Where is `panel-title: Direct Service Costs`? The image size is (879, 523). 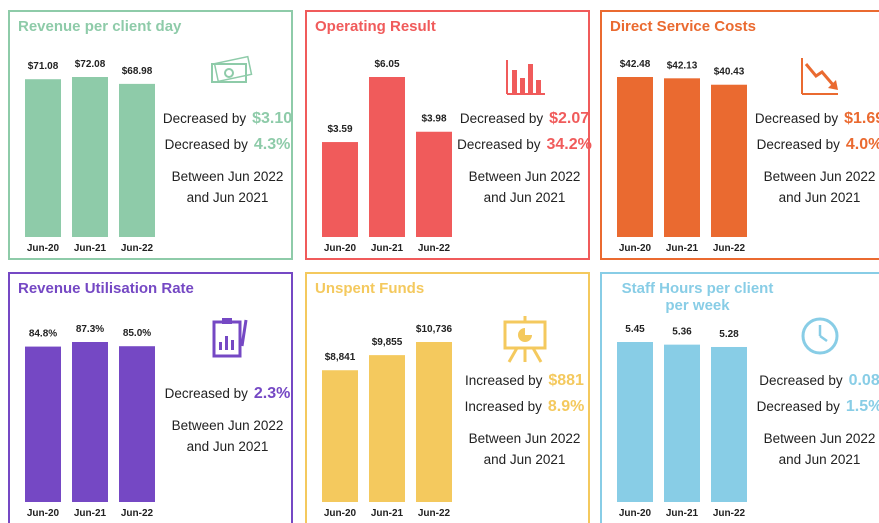
panel-title: Direct Service Costs is located at coordinates (683, 26).